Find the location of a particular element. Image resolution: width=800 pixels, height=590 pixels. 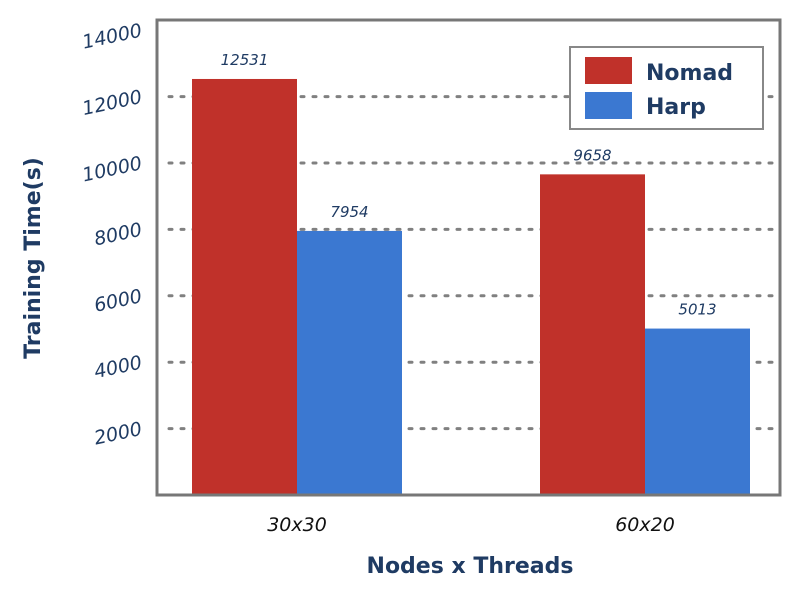

legend-swatch-nomad is located at coordinates (608, 70).